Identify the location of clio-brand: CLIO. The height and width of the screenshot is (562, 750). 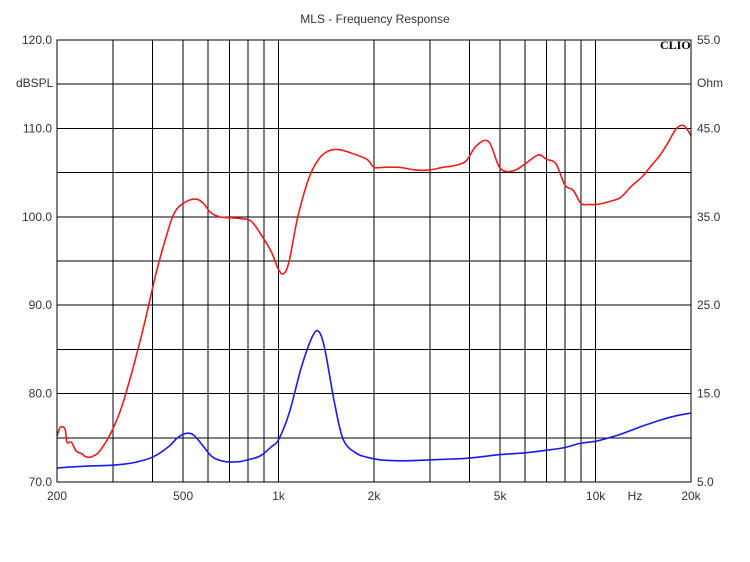
(675, 45).